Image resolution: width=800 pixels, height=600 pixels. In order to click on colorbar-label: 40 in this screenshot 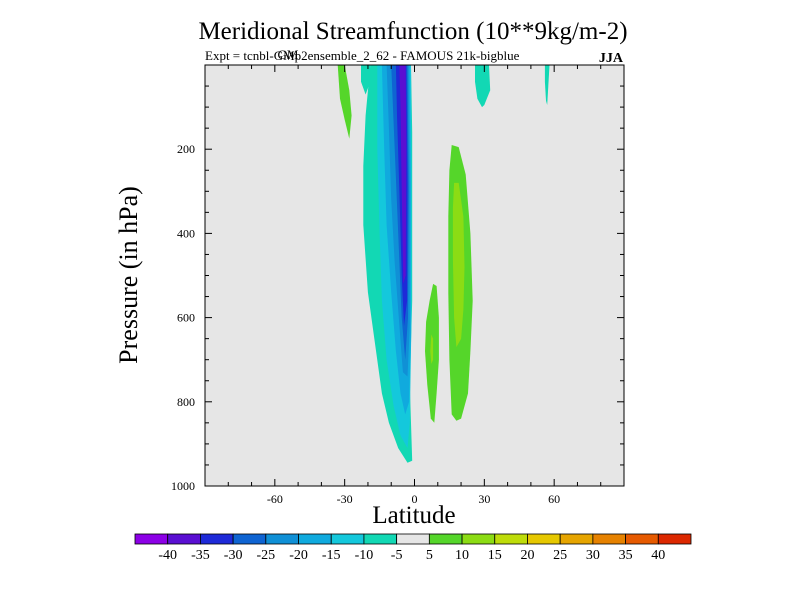, I will do `click(658, 555)`.